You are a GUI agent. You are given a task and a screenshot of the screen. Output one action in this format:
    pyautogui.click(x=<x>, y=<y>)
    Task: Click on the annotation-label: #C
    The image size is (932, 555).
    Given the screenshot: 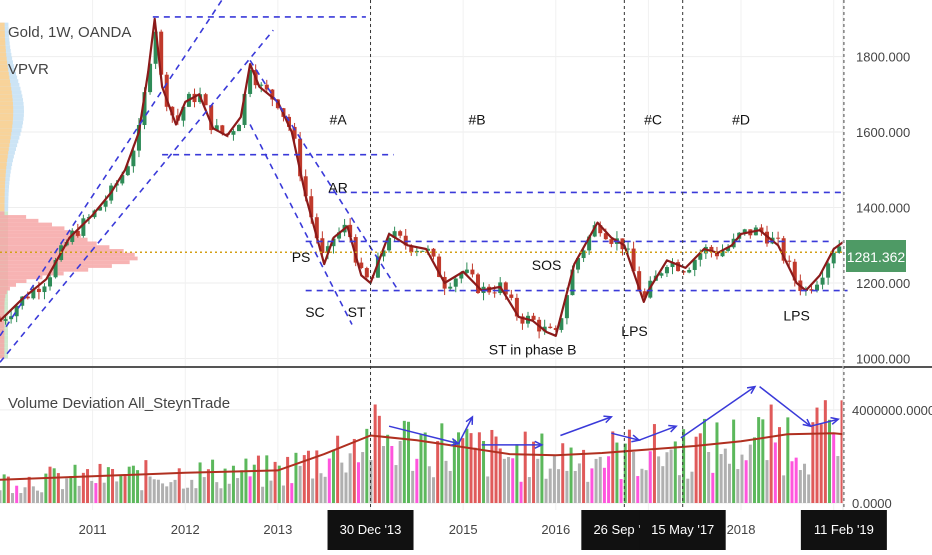 What is the action you would take?
    pyautogui.click(x=653, y=120)
    